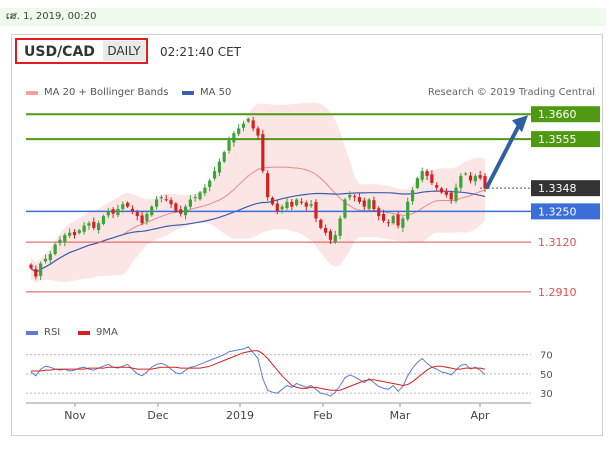  I want to click on level-label-1.3660: 1.3660, so click(557, 114).